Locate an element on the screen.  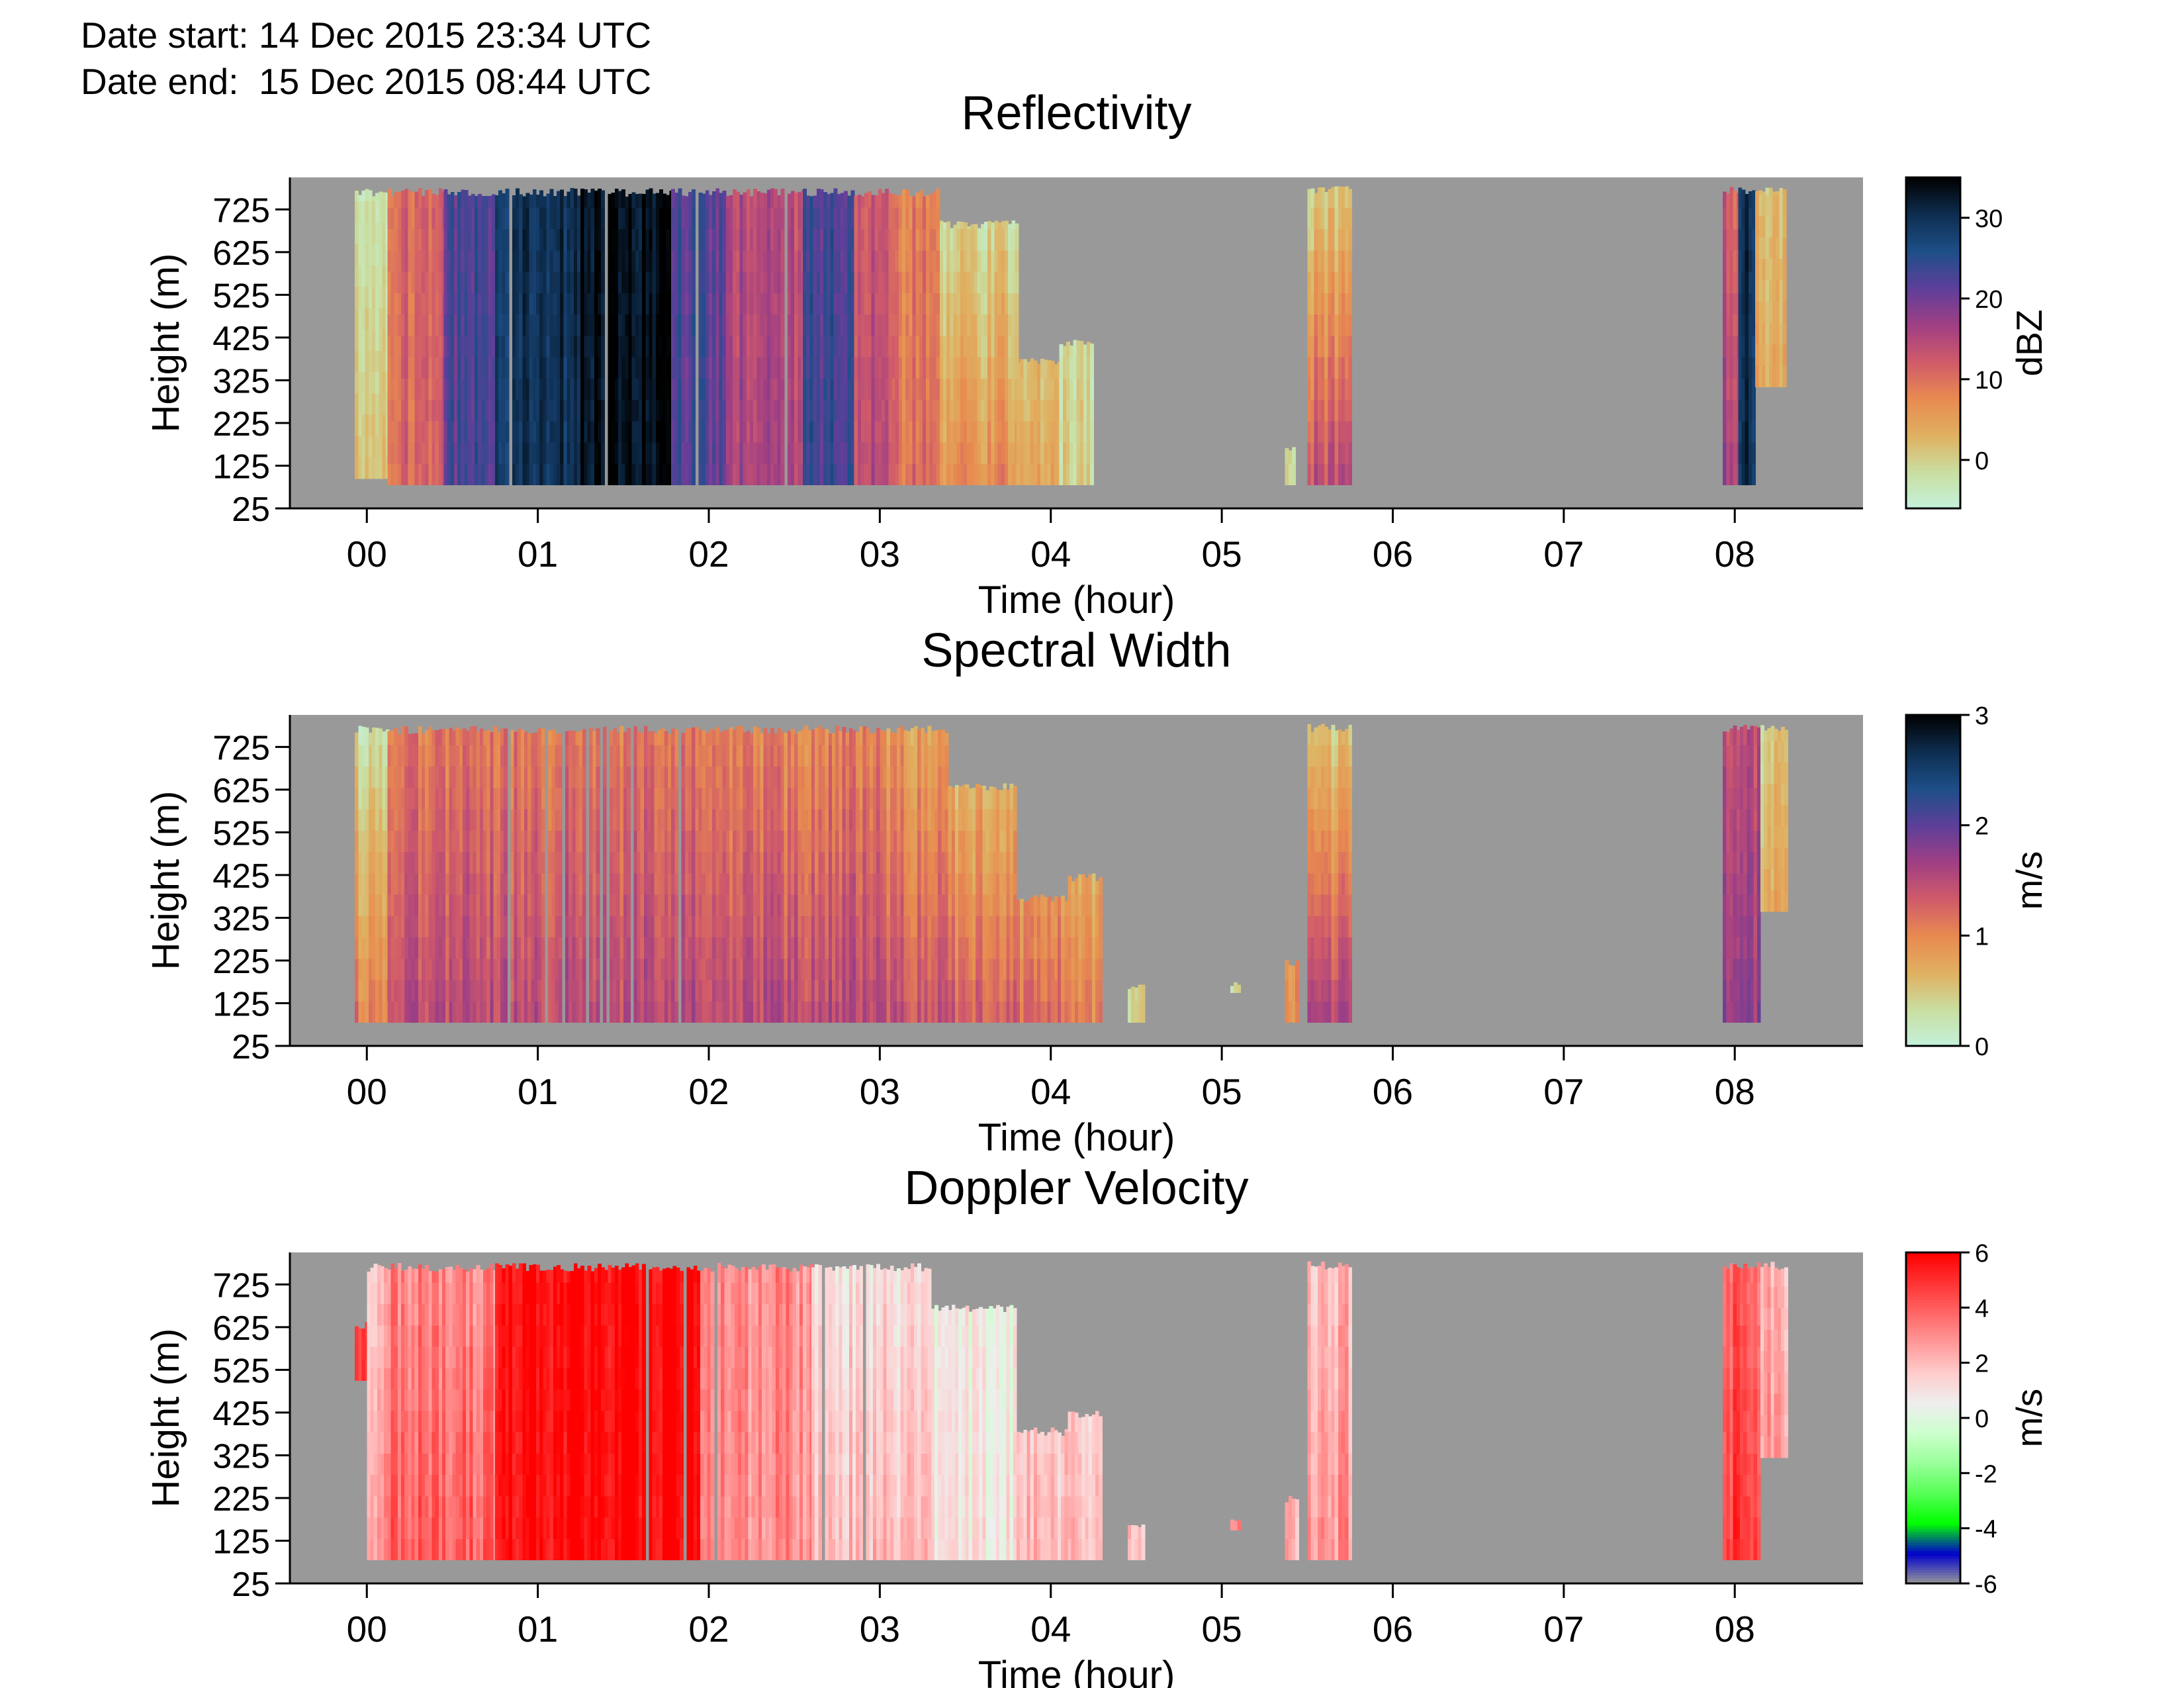
colorbar-segment is located at coordinates (1933, 322).